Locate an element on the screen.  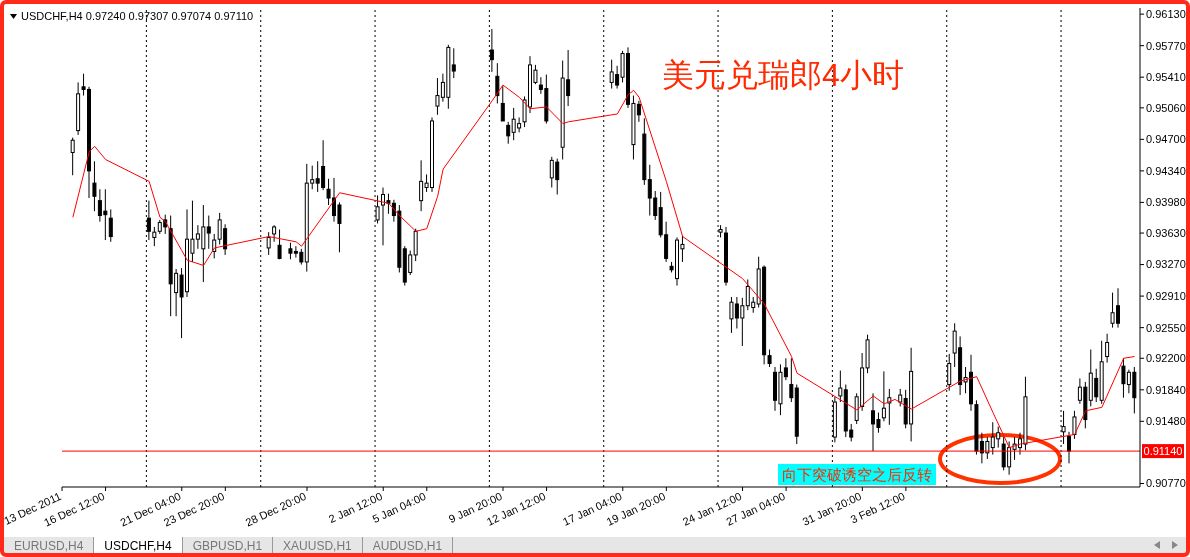
y-tick-label: 0.93270 is located at coordinates (1166, 264).